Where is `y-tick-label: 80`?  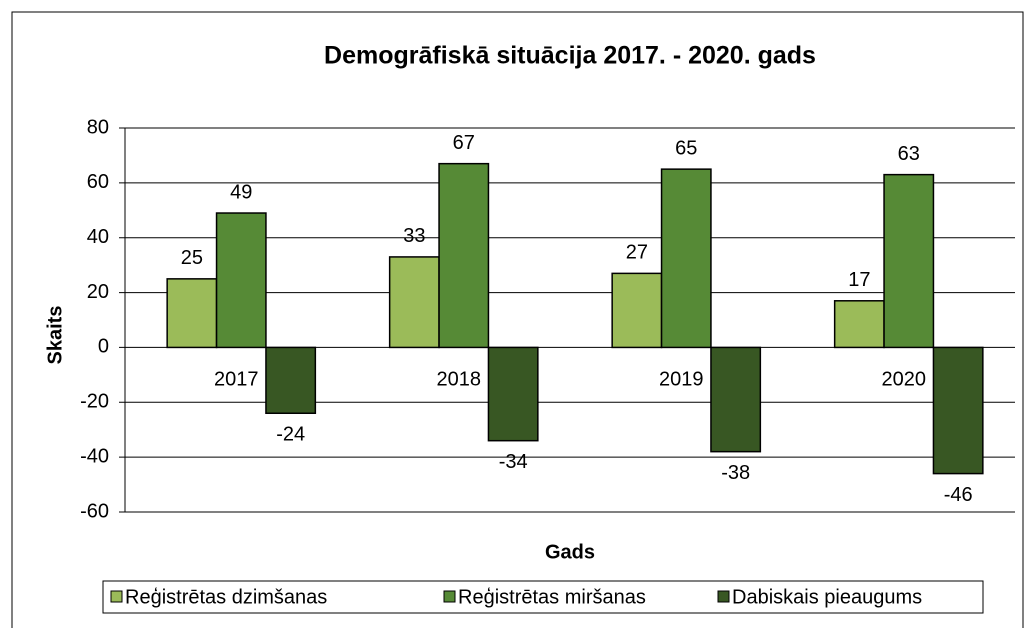
y-tick-label: 80 is located at coordinates (98, 127).